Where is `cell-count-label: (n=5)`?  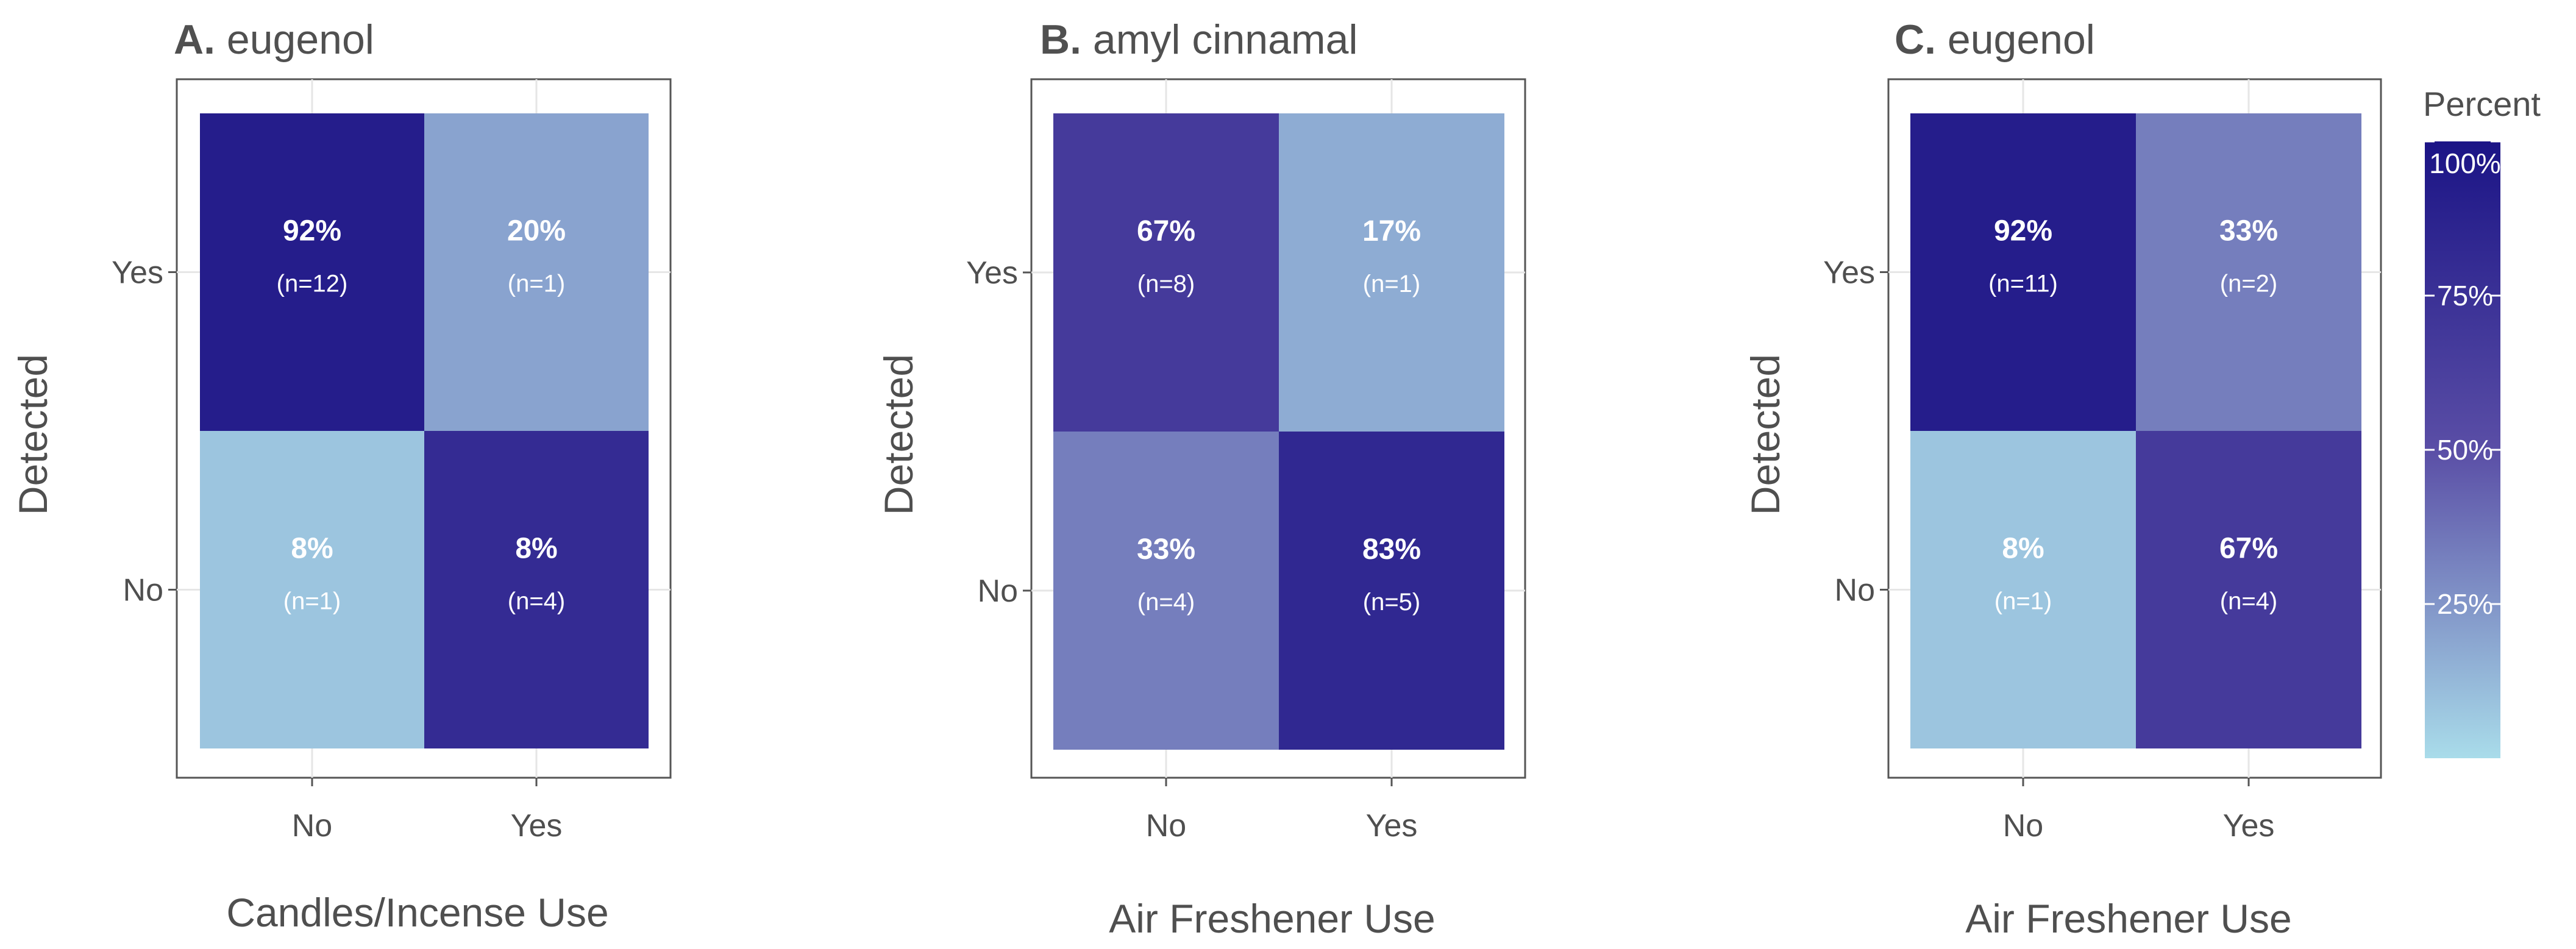
cell-count-label: (n=5) is located at coordinates (1392, 602).